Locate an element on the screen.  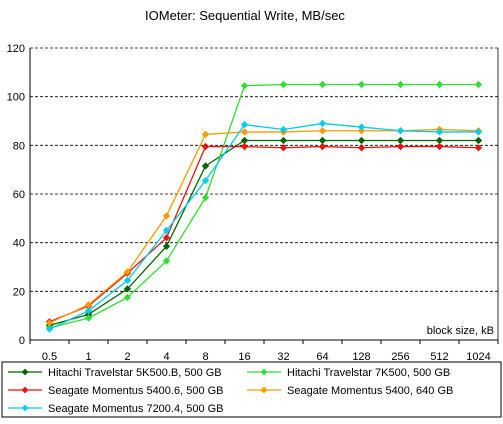
x-tick-label: 8 is located at coordinates (205, 357).